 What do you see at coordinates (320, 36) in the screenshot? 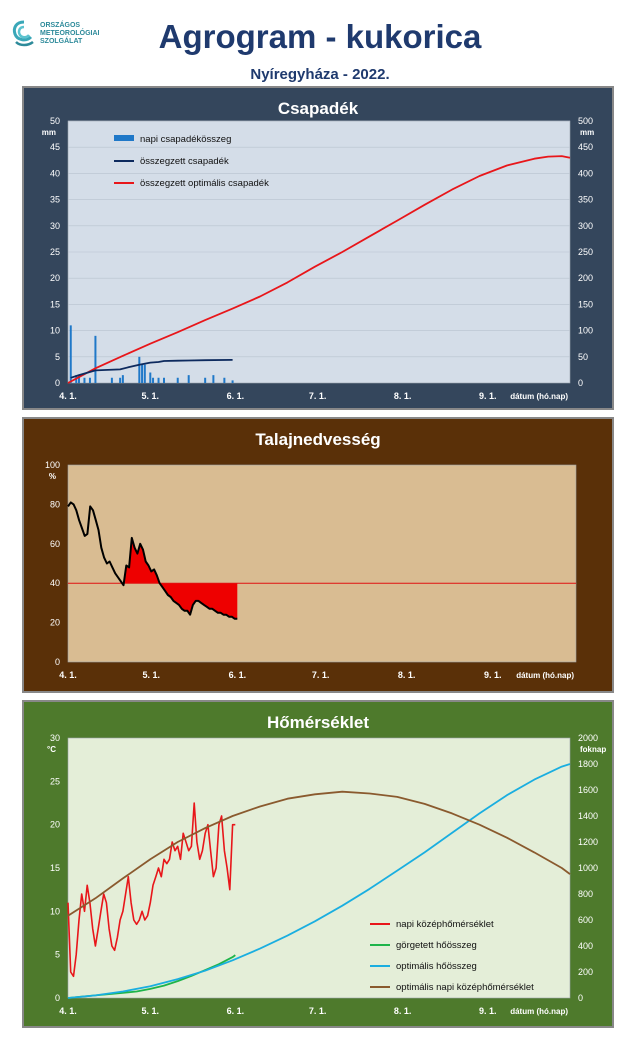
I see `page-title: Agrogram - kukorica` at bounding box center [320, 36].